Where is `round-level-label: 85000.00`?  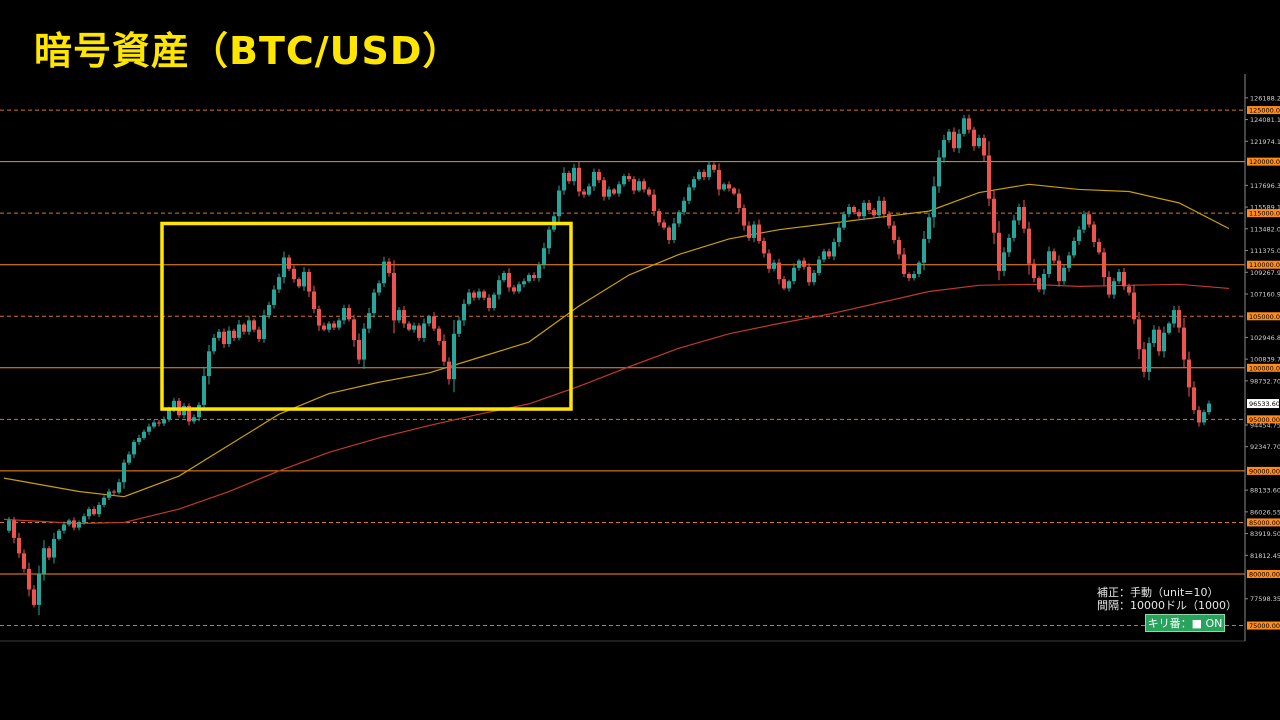 round-level-label: 85000.00 is located at coordinates (1264, 523).